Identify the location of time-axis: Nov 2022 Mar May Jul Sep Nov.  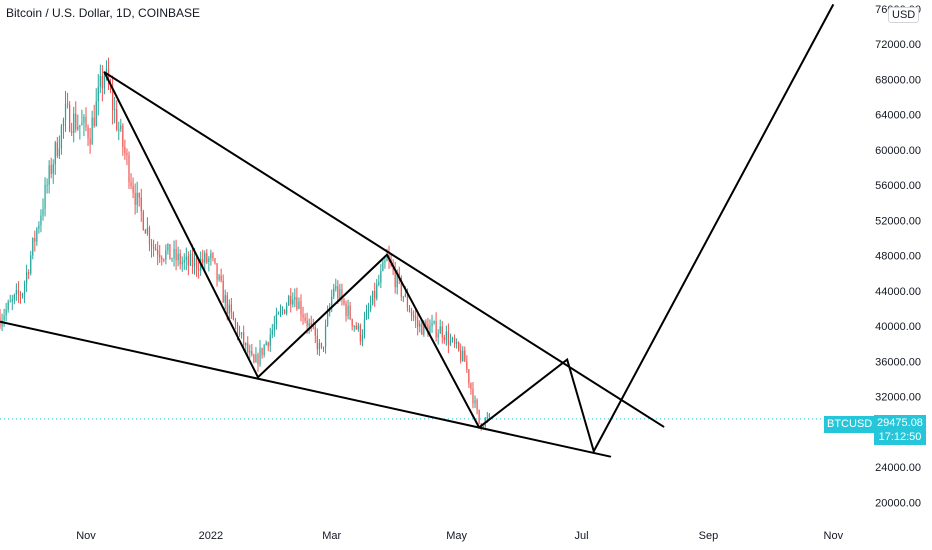
(459, 536).